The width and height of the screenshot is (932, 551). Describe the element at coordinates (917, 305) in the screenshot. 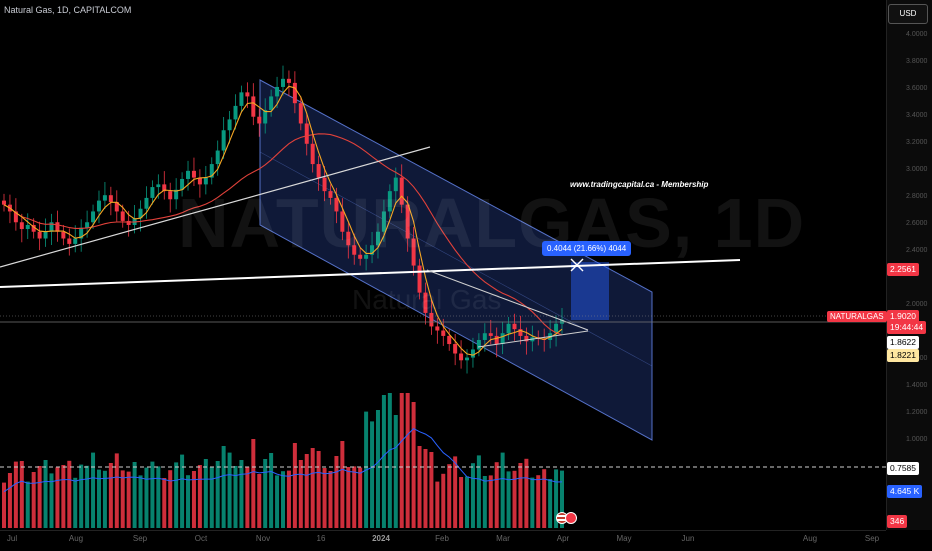

I see `price-tick-label: 2.0000` at that location.